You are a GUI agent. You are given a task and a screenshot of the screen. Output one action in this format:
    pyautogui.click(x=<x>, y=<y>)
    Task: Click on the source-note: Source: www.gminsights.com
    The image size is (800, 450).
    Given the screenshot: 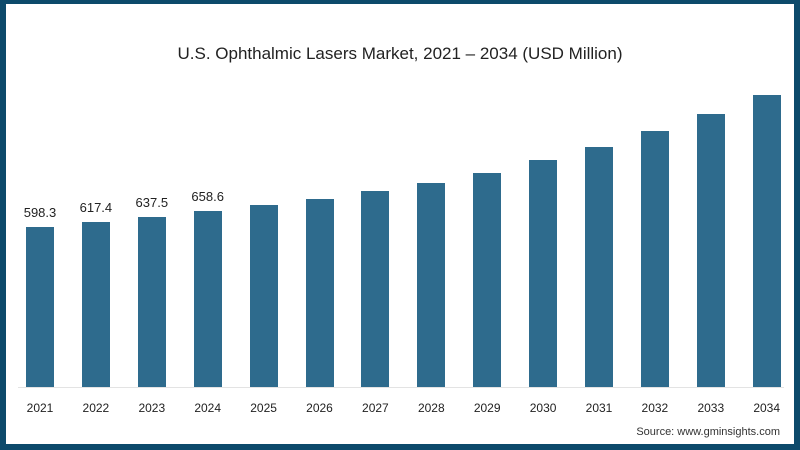 What is the action you would take?
    pyautogui.click(x=708, y=432)
    